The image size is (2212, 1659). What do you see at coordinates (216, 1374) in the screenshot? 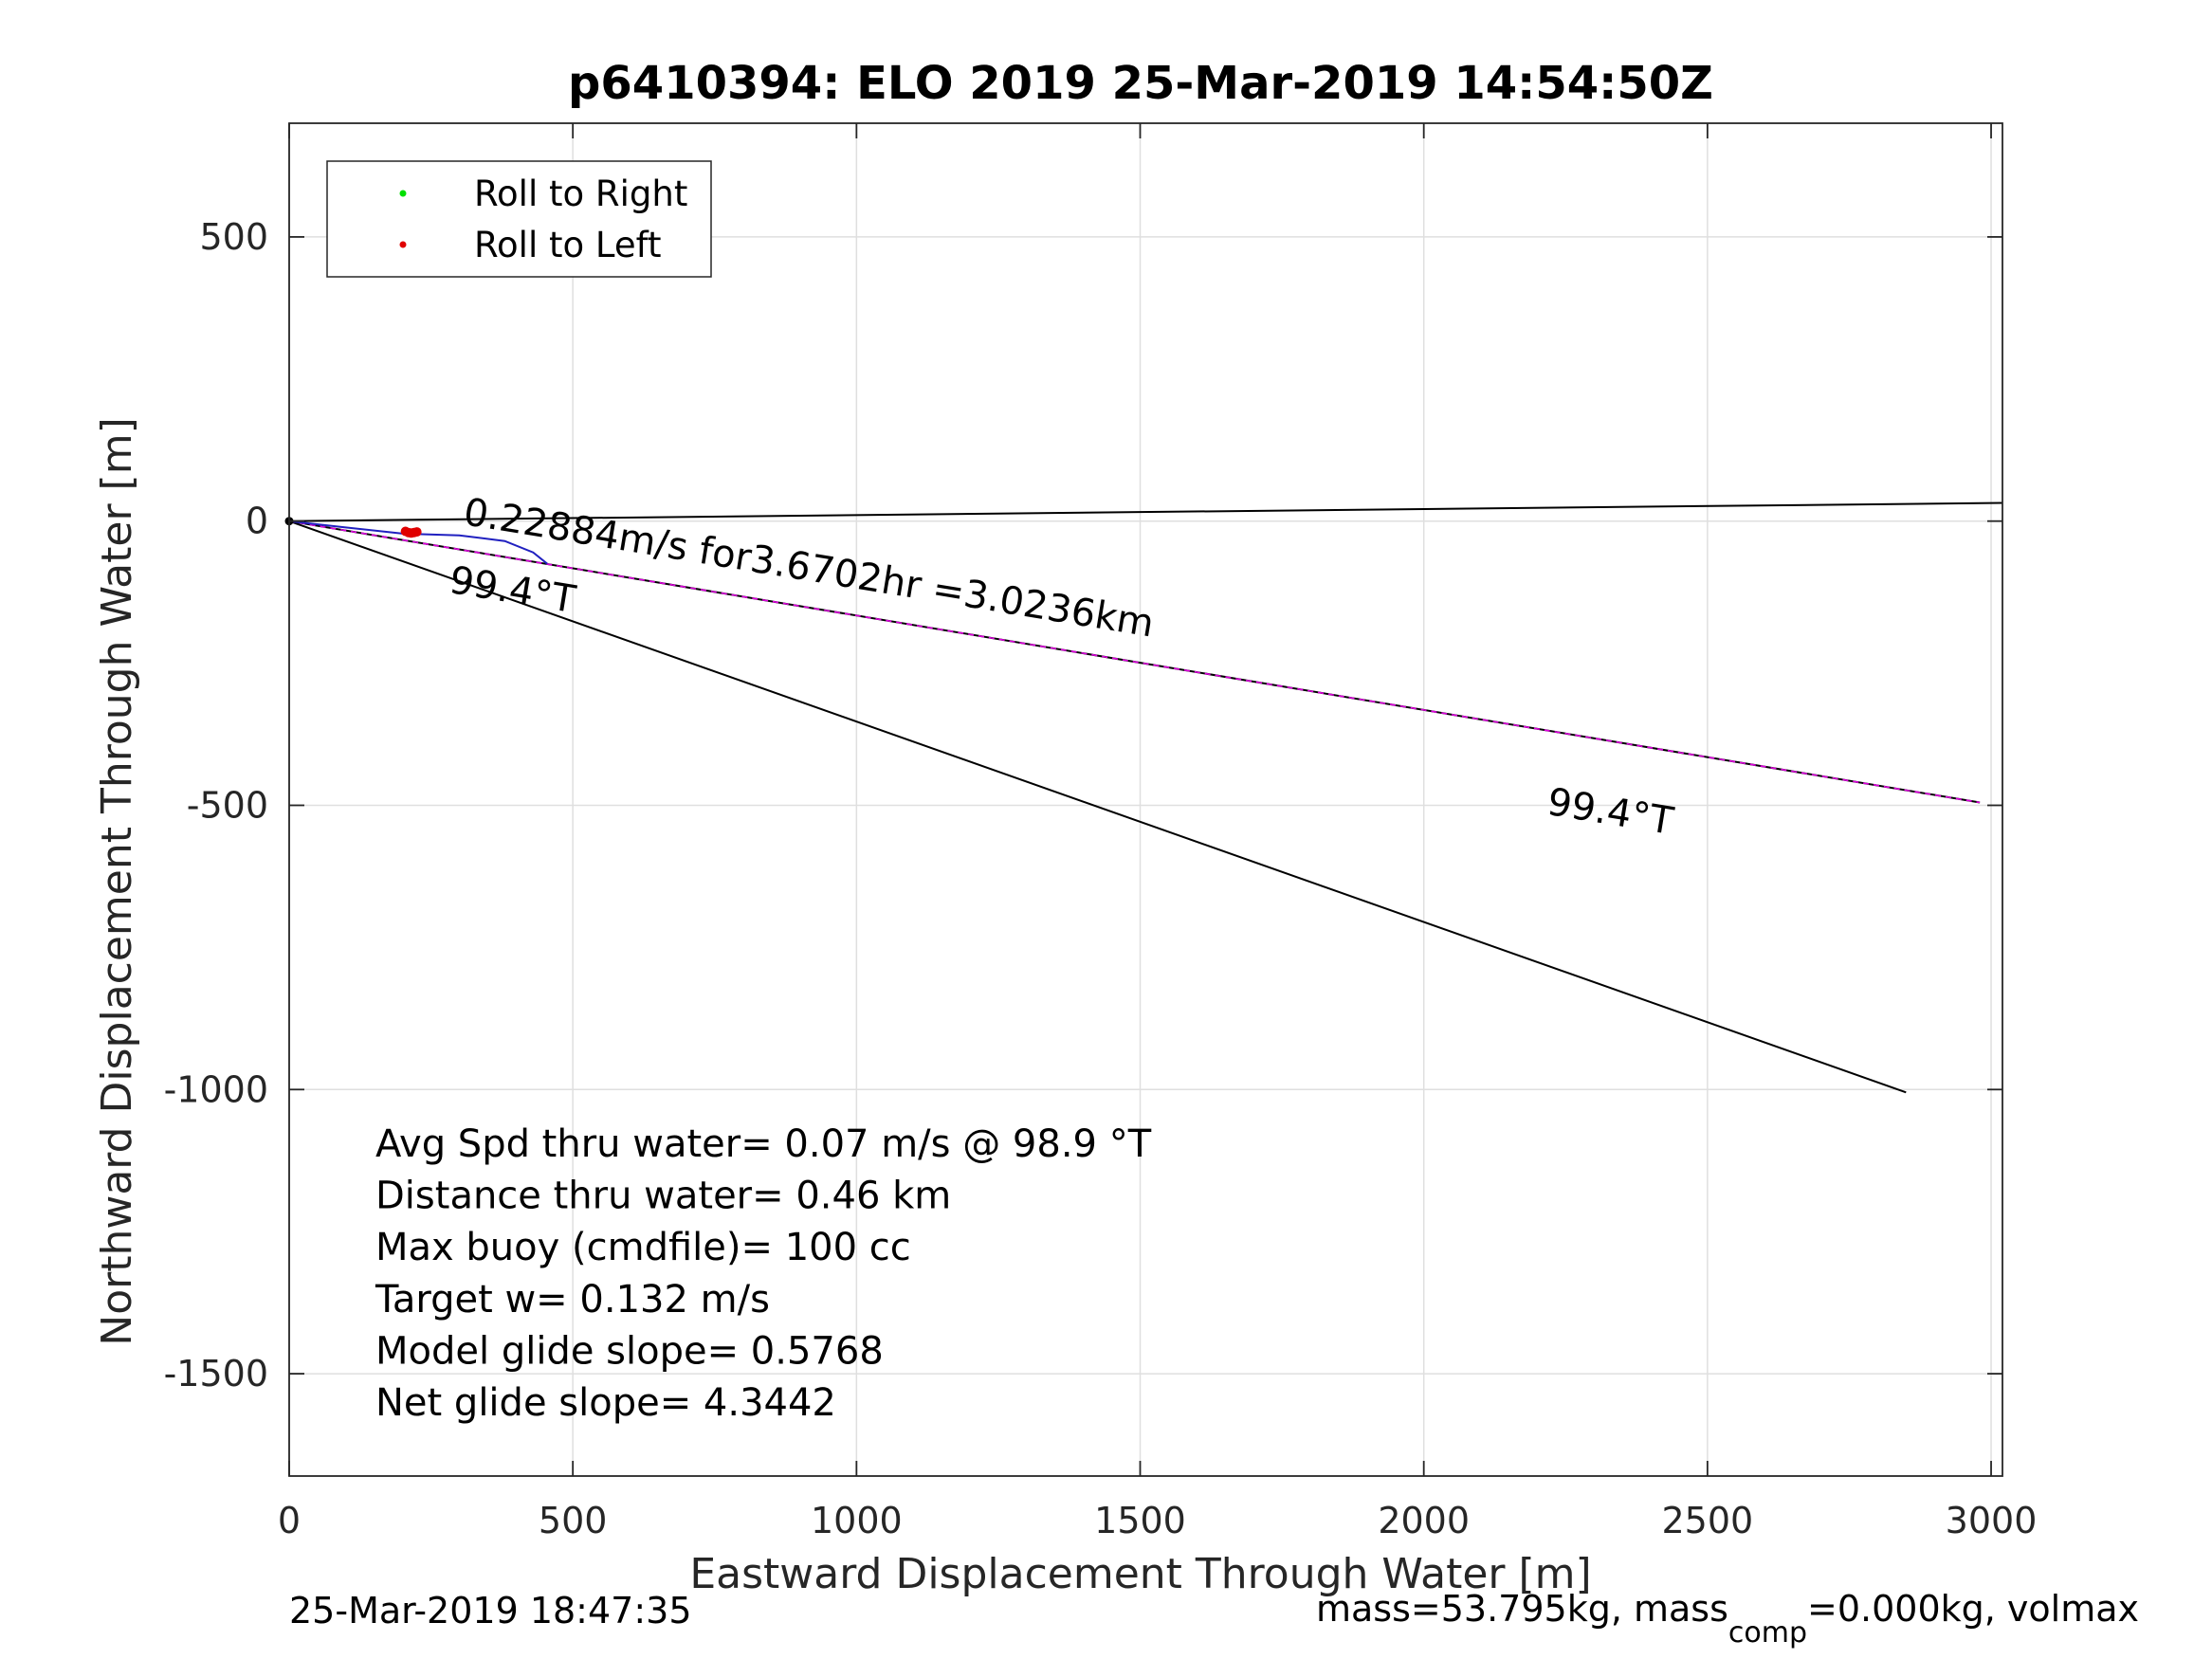
I see `y-tick-label-0: -1500` at bounding box center [216, 1374].